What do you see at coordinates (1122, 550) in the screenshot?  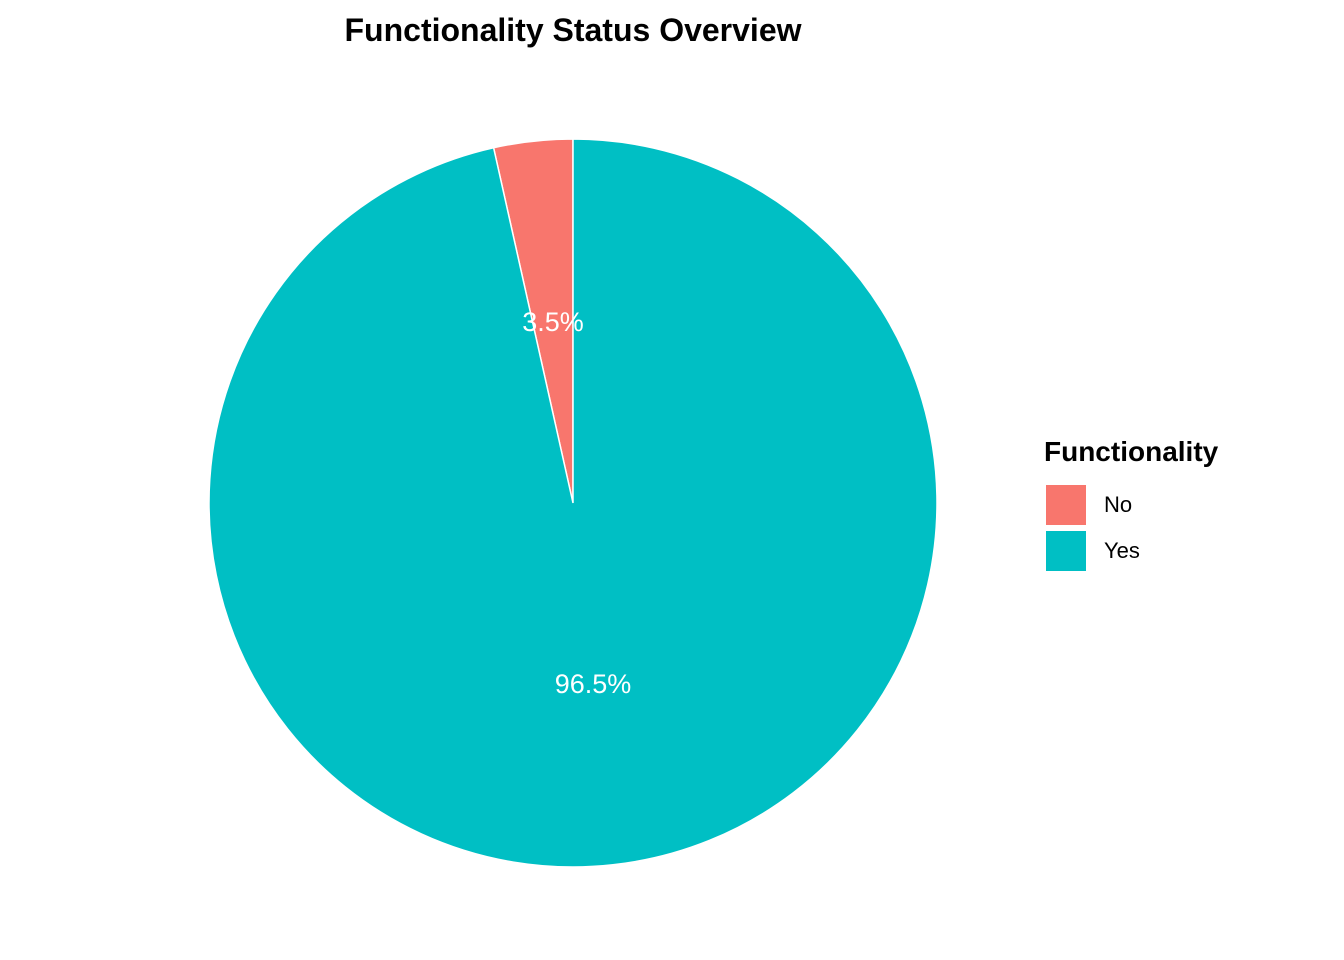 I see `legend-label-yes: Yes` at bounding box center [1122, 550].